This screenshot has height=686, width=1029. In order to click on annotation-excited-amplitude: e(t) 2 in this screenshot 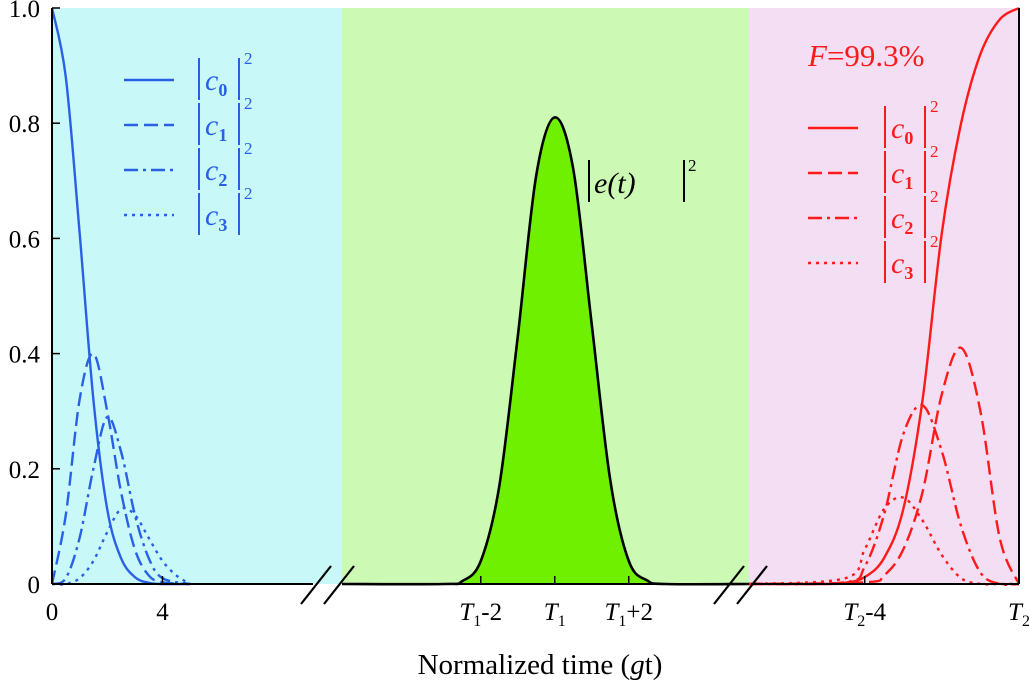, I will do `click(642, 179)`.